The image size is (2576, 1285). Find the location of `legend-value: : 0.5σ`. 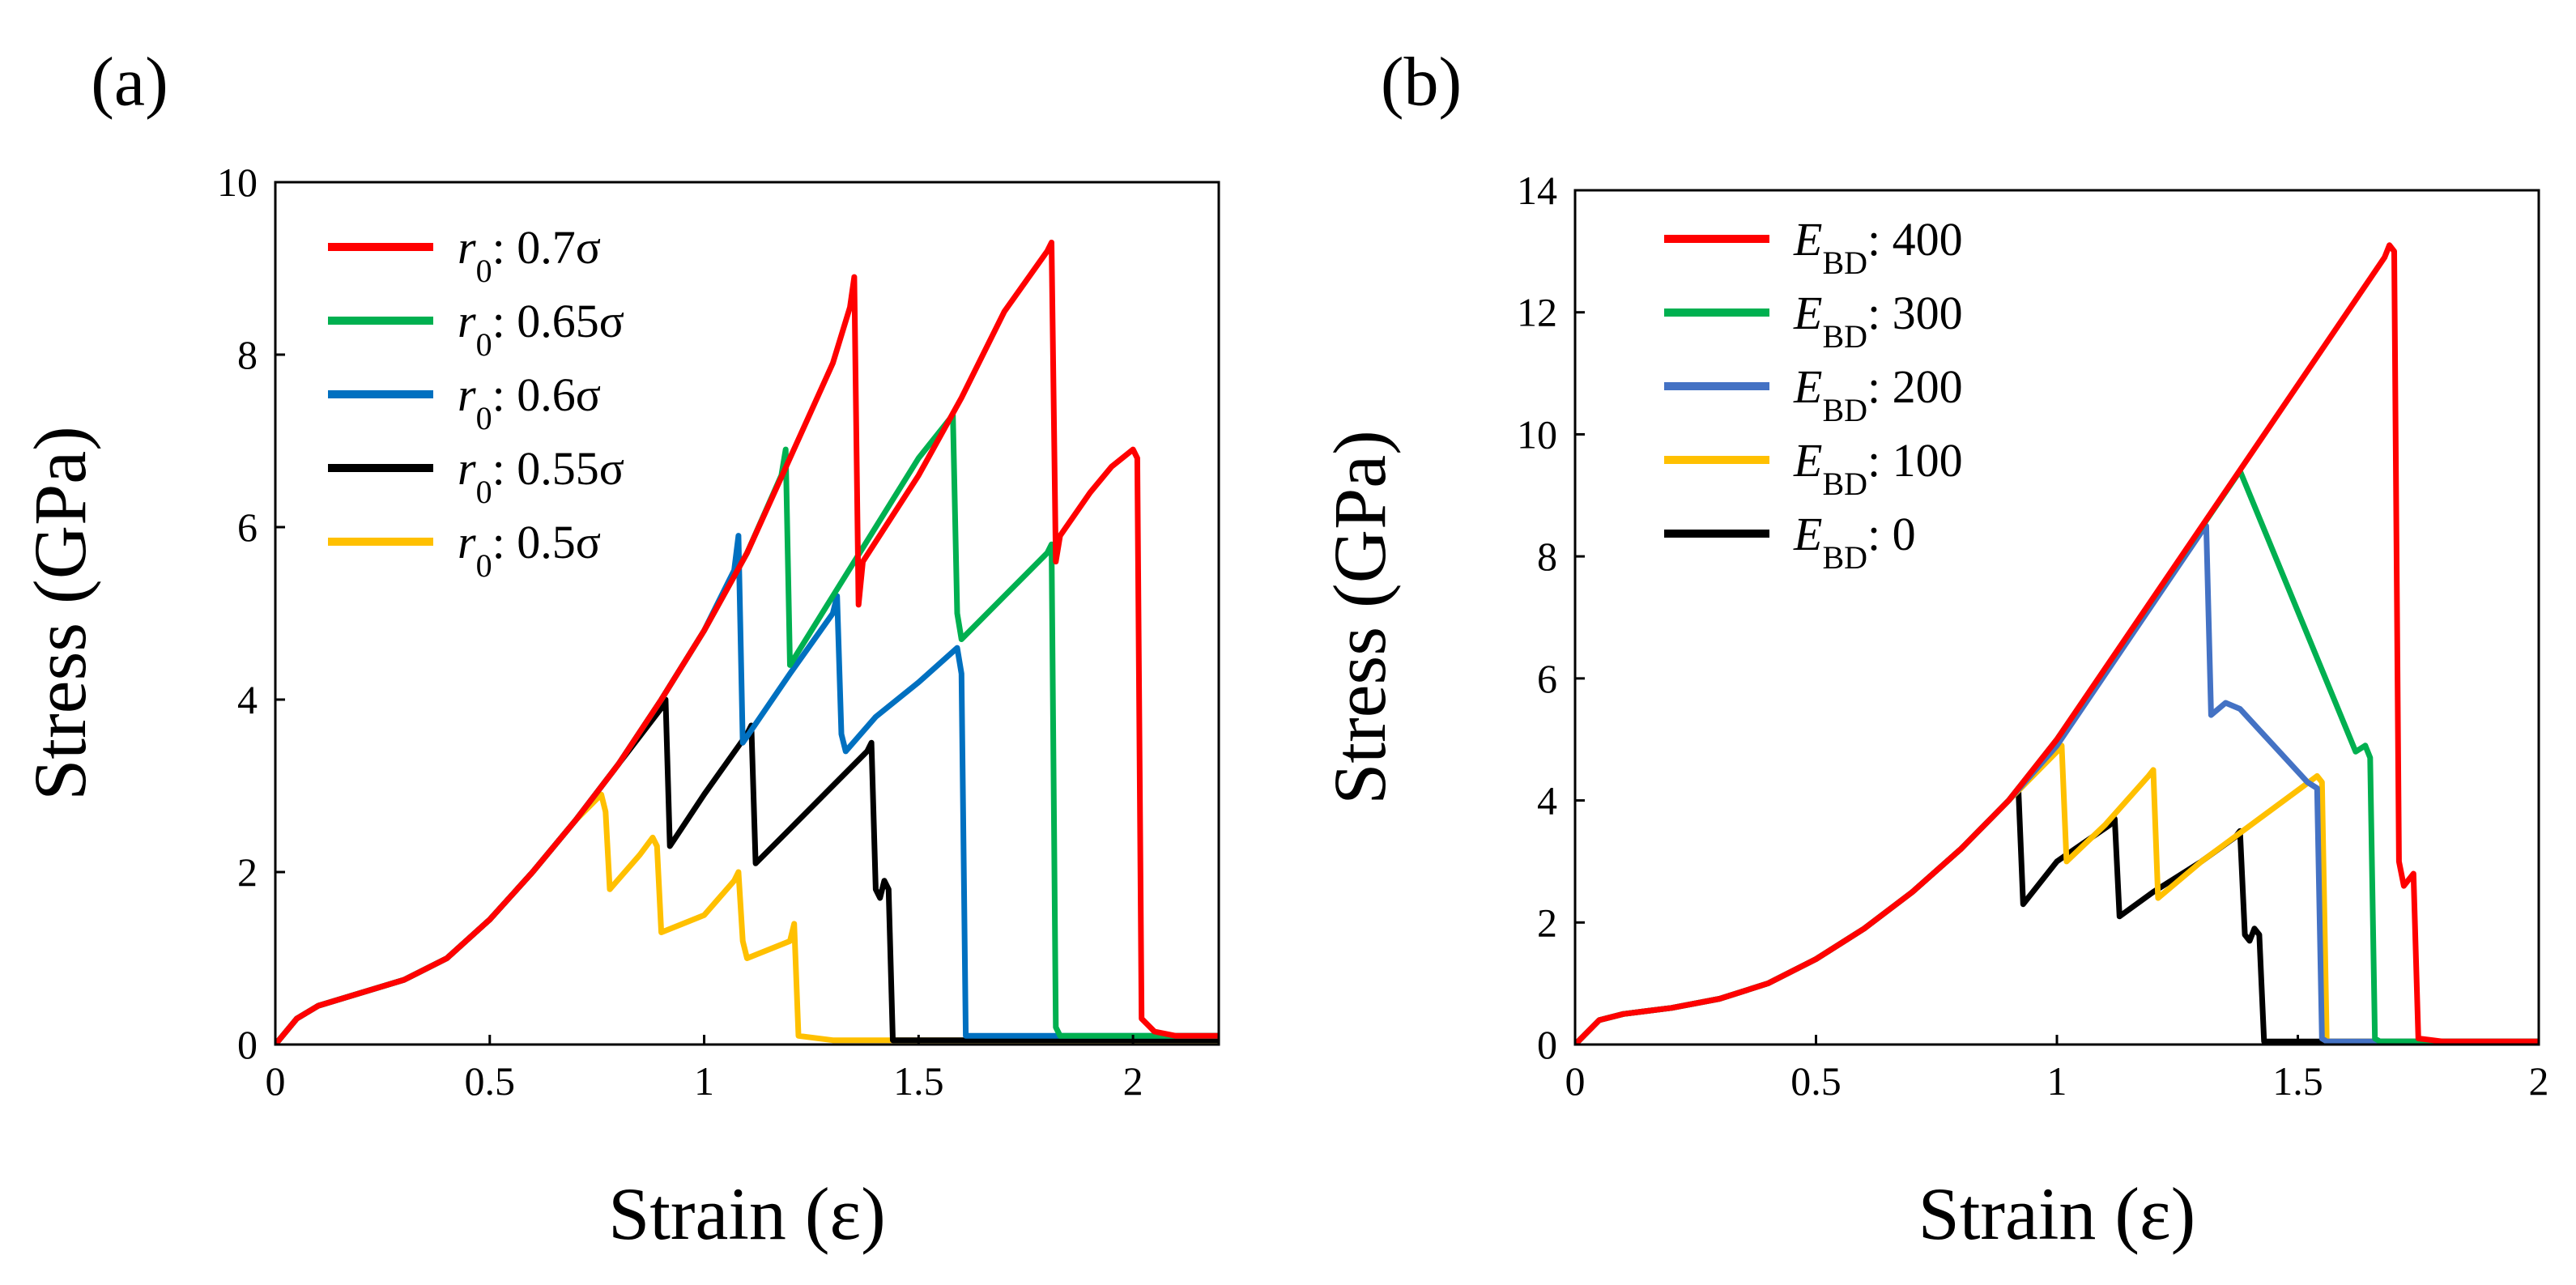

legend-value: : 0.5σ is located at coordinates (546, 542).